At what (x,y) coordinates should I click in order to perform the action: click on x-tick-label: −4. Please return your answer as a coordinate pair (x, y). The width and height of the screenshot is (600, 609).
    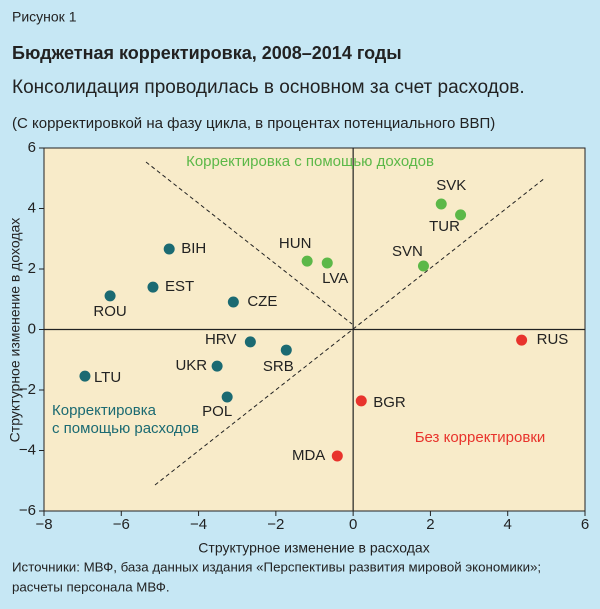
    Looking at the image, I should click on (198, 524).